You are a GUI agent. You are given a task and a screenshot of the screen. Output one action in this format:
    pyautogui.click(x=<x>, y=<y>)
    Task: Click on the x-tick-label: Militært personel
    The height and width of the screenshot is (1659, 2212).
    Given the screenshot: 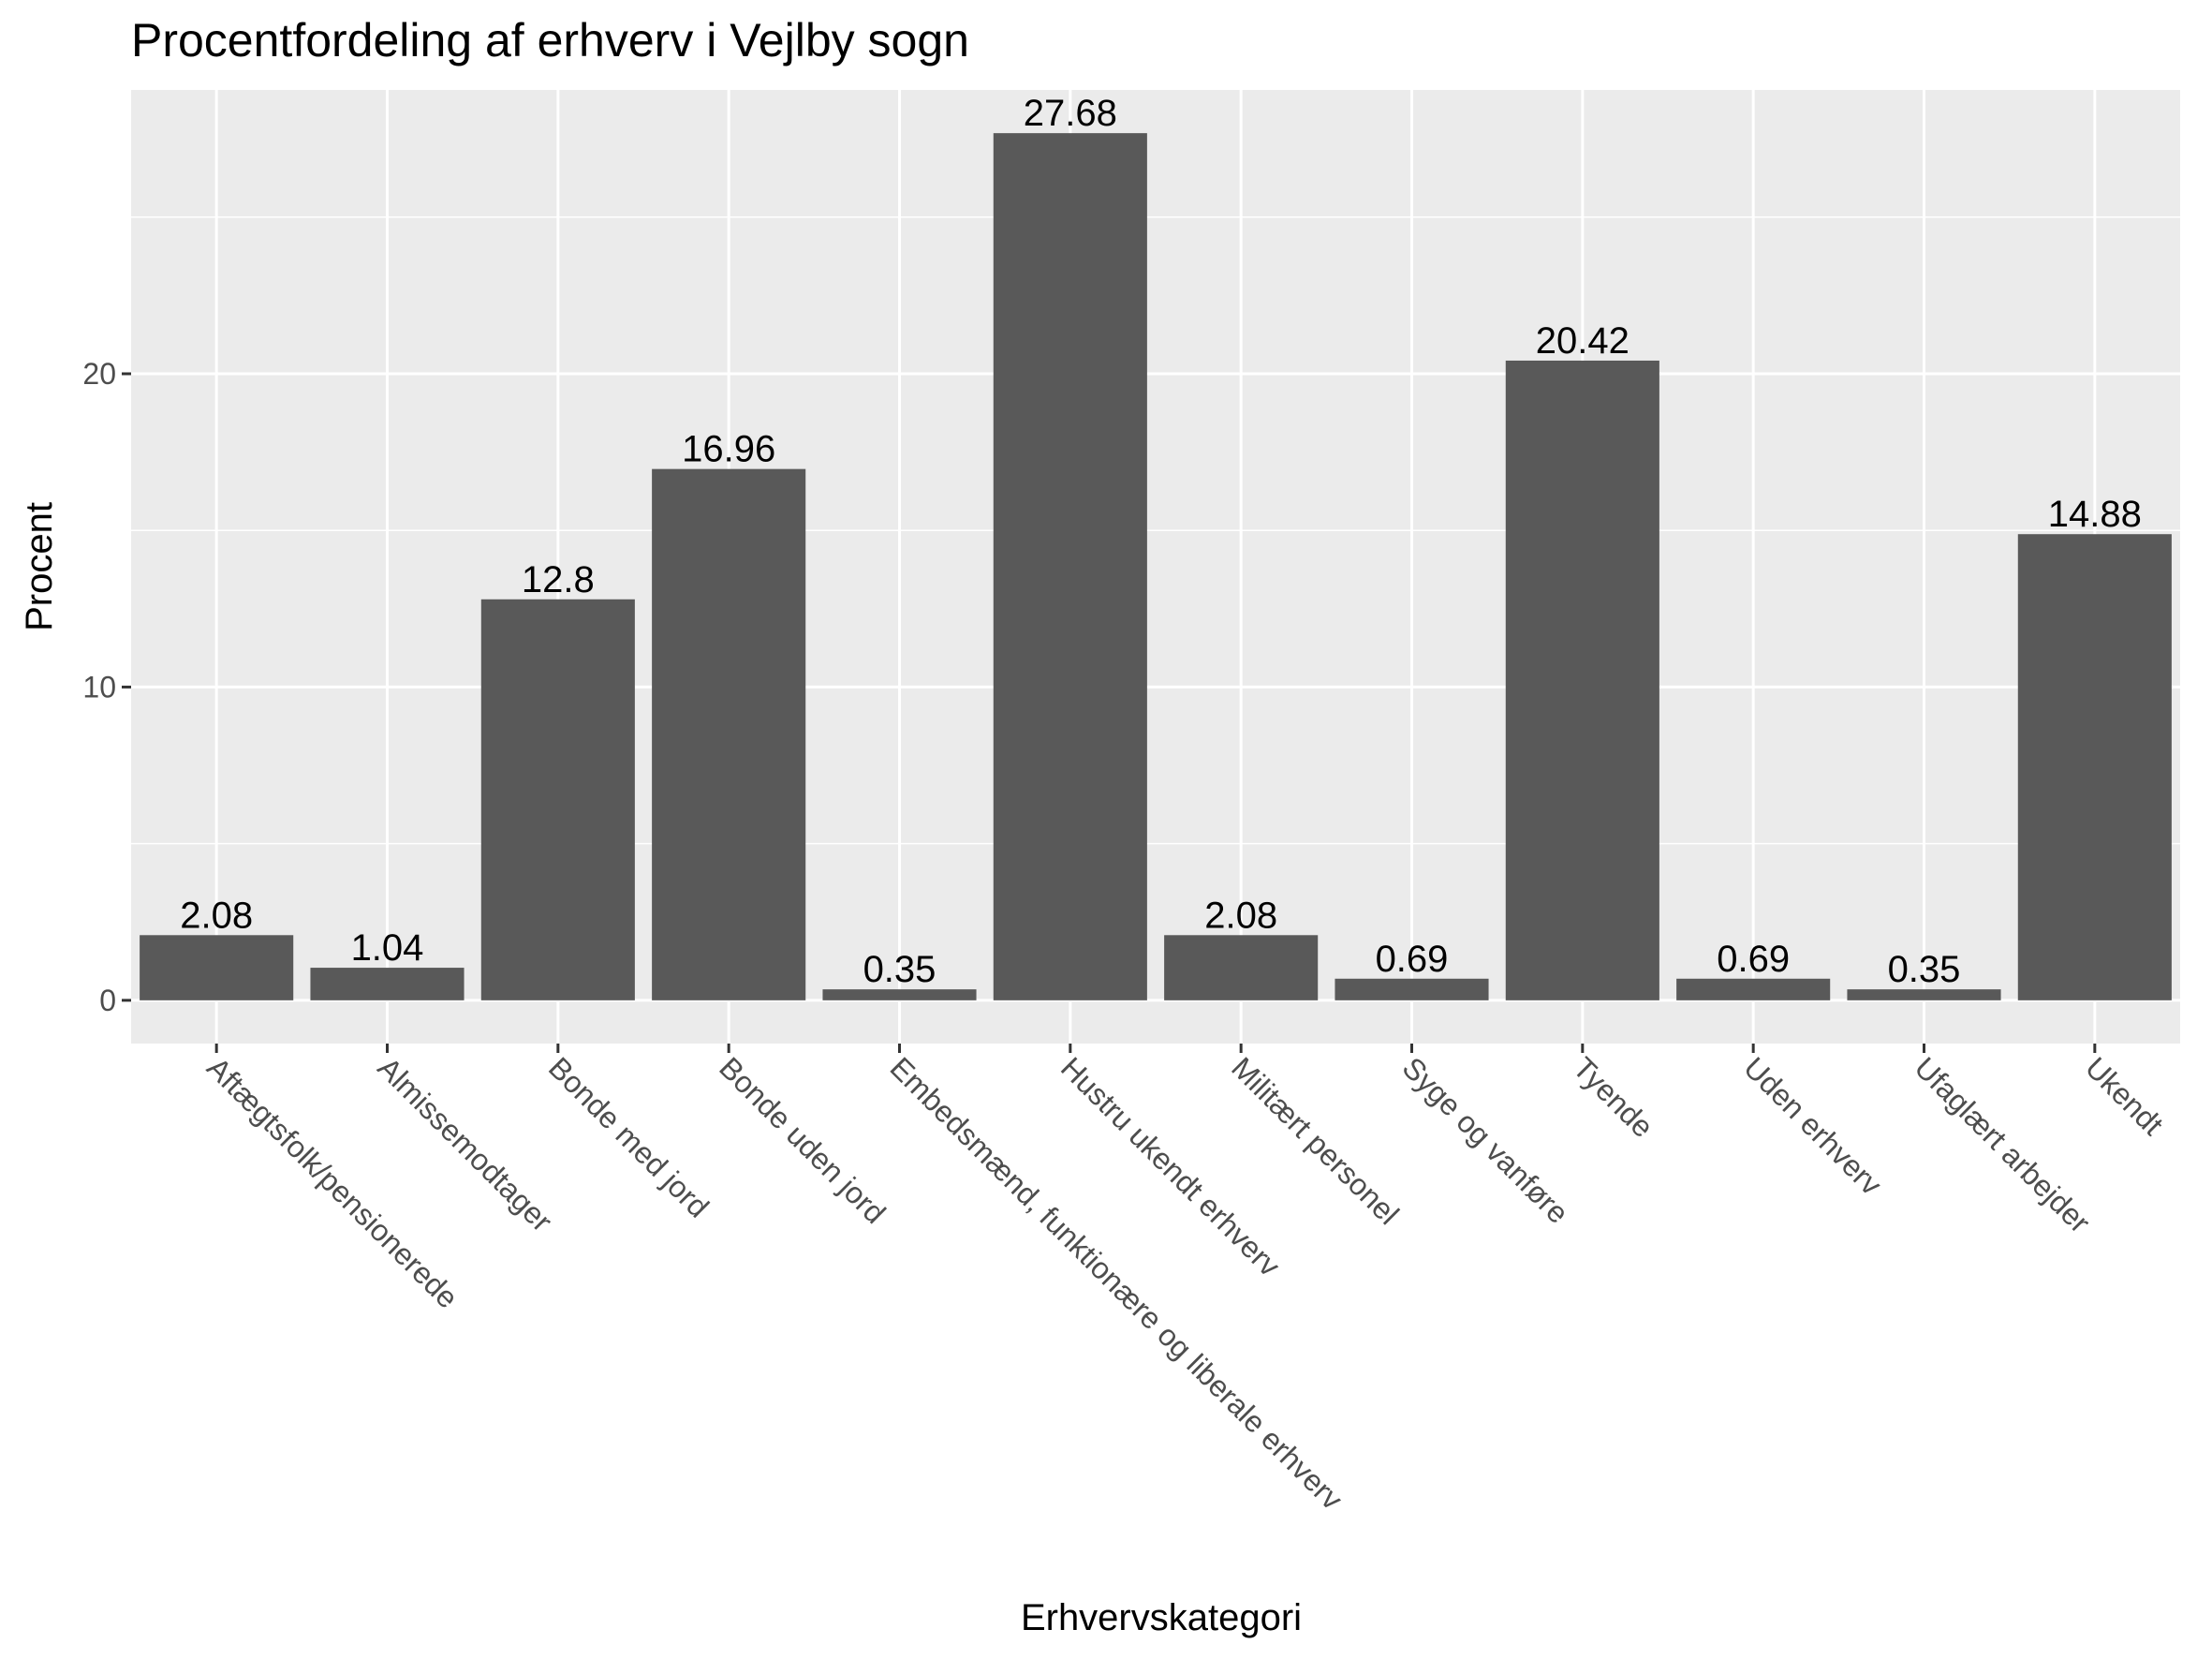 What is the action you would take?
    pyautogui.click(x=1315, y=1141)
    